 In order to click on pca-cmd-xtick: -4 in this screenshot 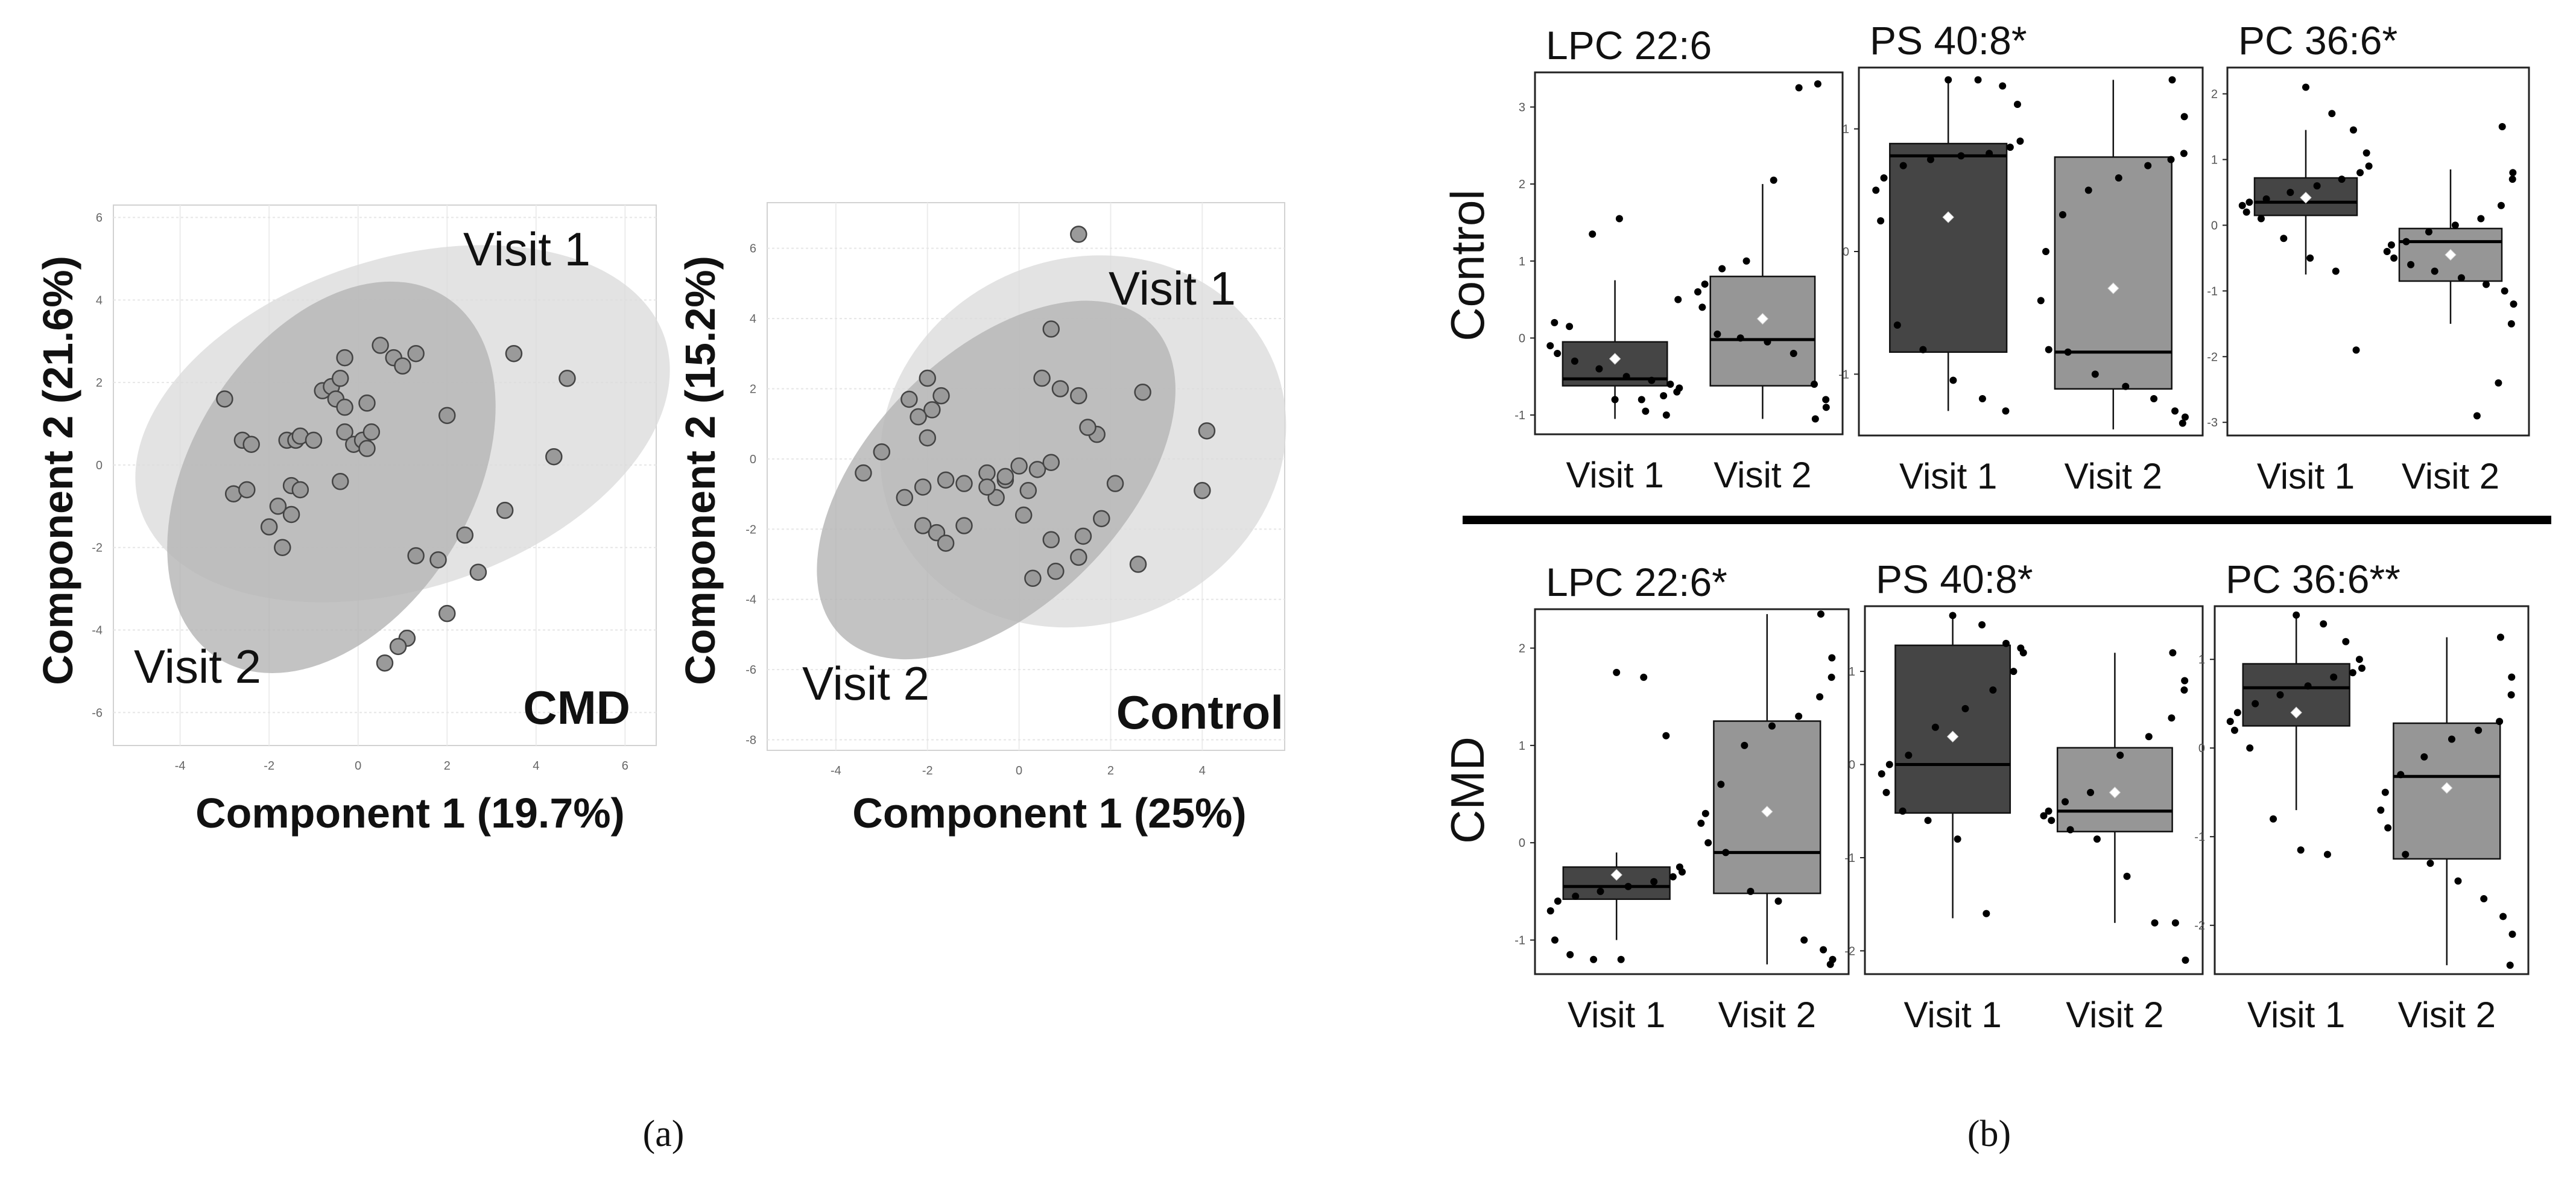, I will do `click(180, 766)`.